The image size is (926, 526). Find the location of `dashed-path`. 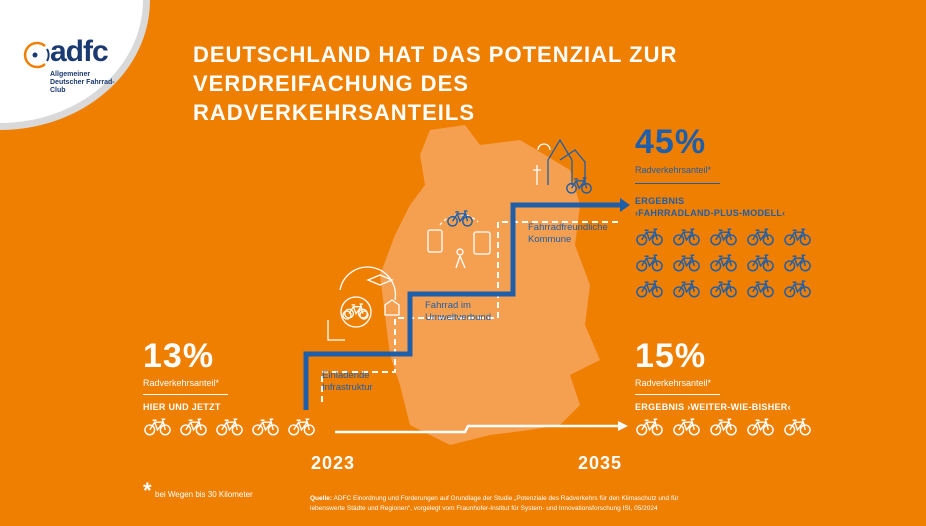

dashed-path is located at coordinates (469, 311).